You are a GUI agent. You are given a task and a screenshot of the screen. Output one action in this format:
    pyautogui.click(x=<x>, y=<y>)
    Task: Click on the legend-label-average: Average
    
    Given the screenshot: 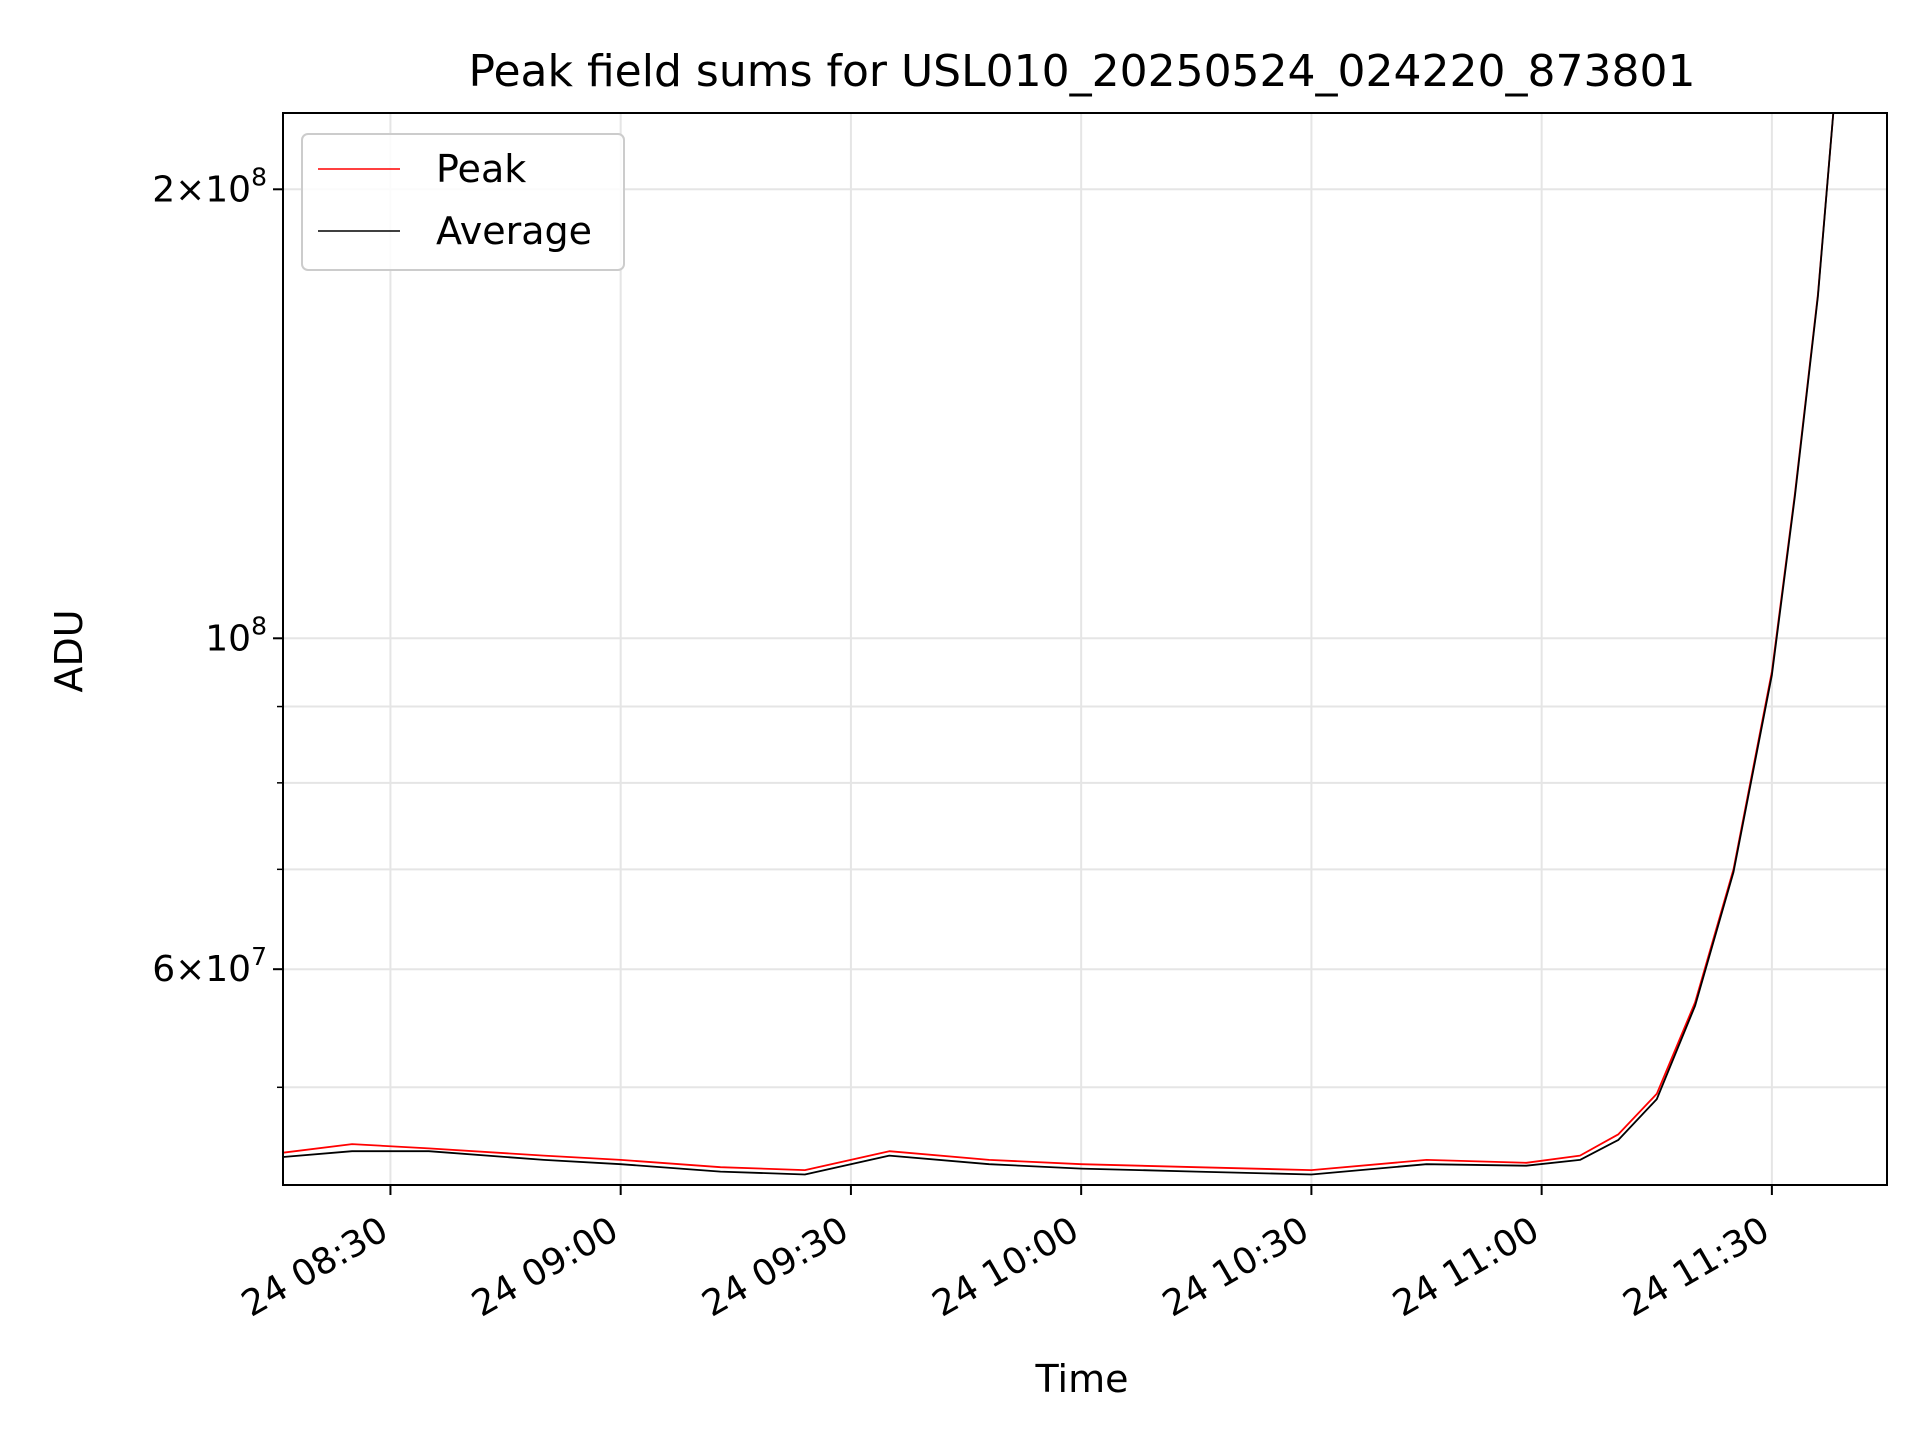 What is the action you would take?
    pyautogui.click(x=514, y=231)
    